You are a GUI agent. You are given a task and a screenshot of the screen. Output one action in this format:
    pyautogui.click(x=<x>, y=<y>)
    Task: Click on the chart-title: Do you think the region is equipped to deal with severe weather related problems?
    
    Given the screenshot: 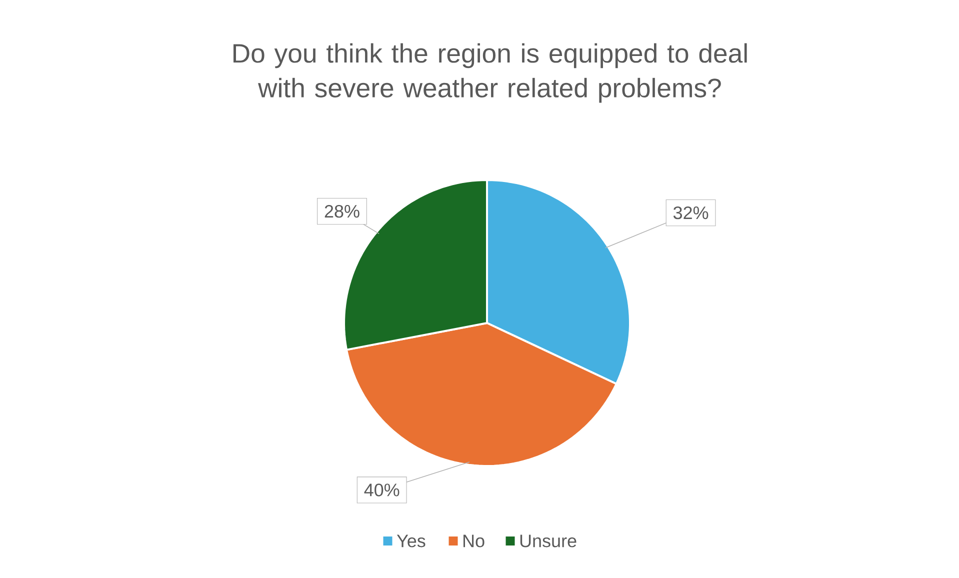 What is the action you would take?
    pyautogui.click(x=490, y=73)
    